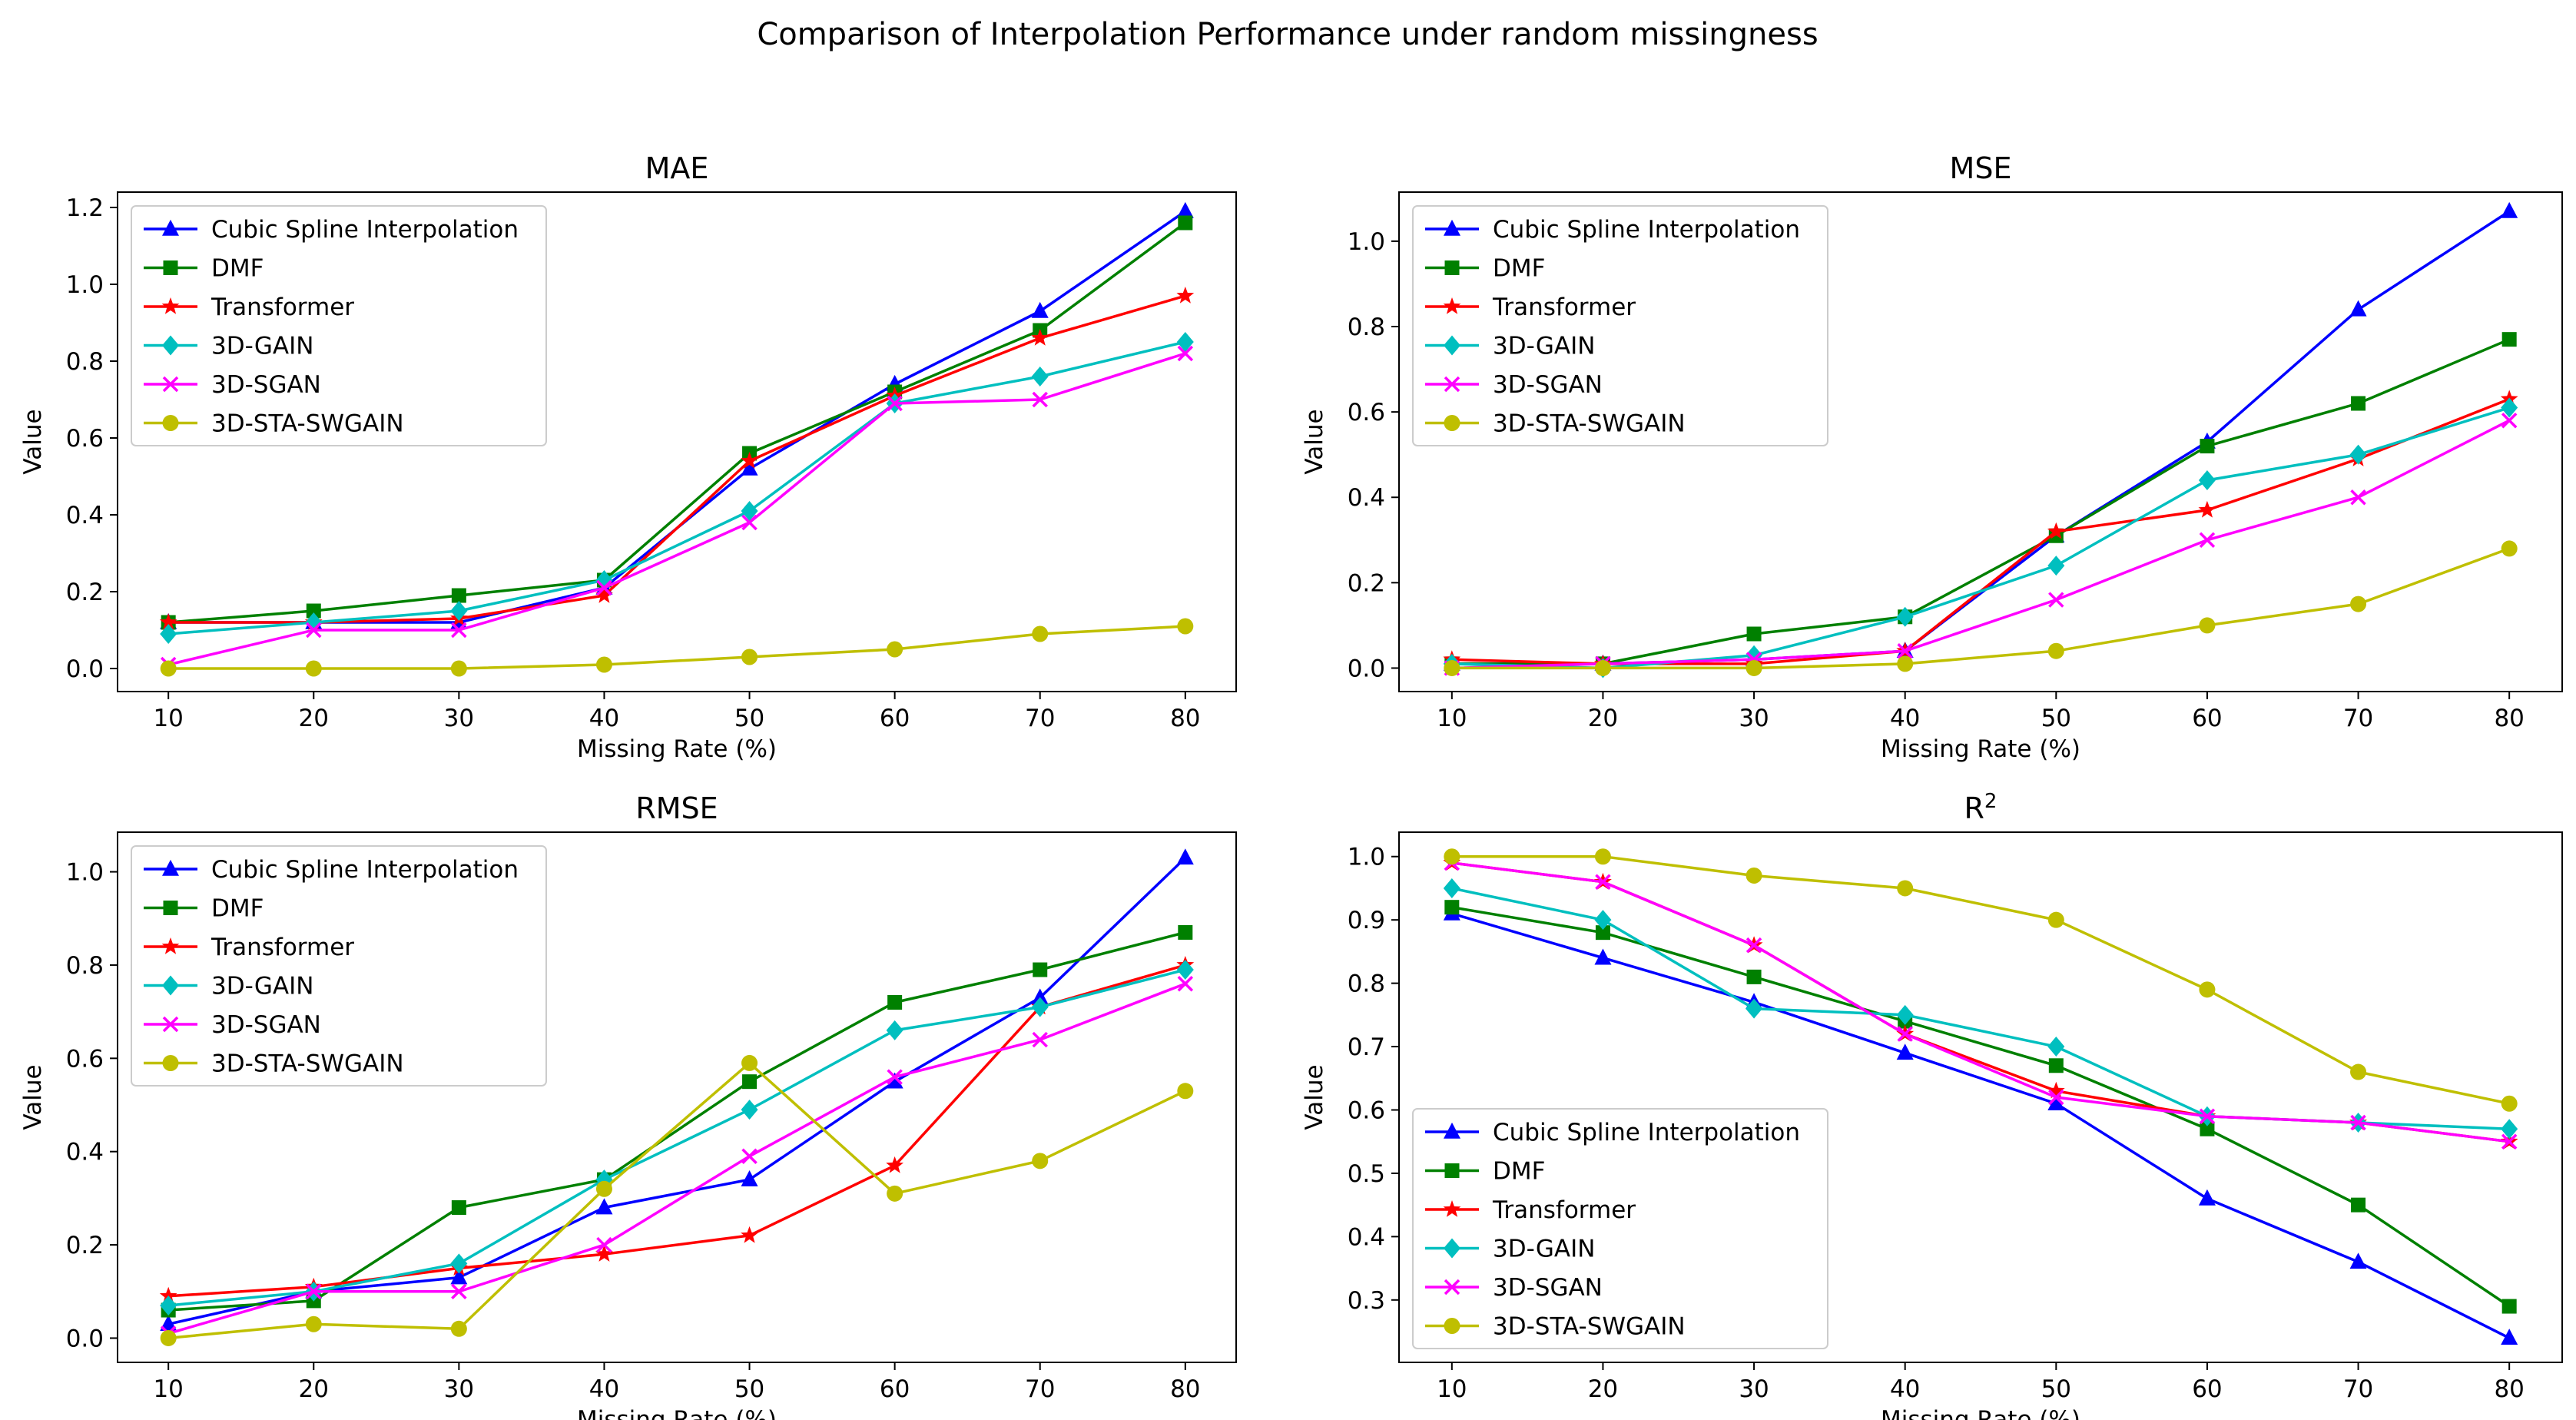  What do you see at coordinates (459, 718) in the screenshot?
I see `mae-xtick-label: 30` at bounding box center [459, 718].